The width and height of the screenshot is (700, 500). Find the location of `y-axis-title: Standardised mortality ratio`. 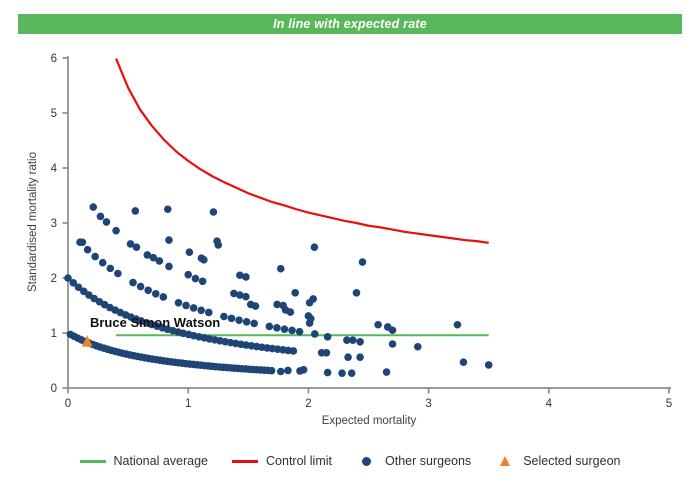

y-axis-title: Standardised mortality ratio is located at coordinates (33, 222).